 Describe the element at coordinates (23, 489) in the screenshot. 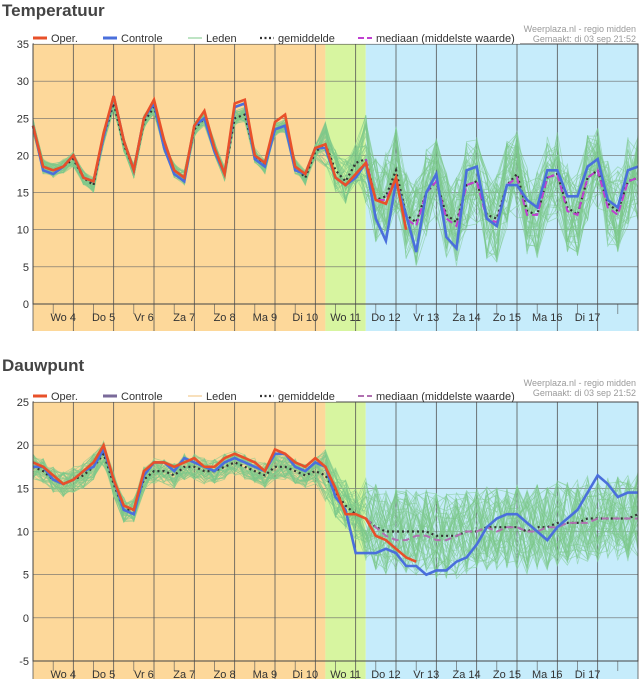

I see `dewpoint-ytick-label-15: 15` at that location.